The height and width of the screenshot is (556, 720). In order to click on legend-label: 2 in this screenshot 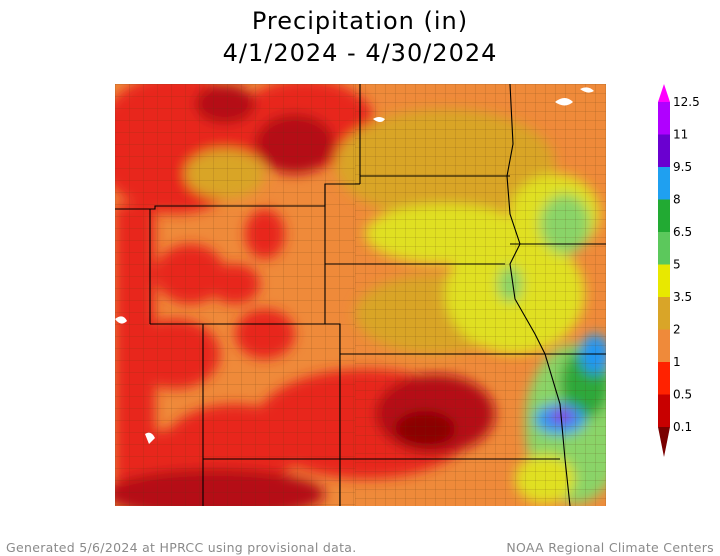, I will do `click(677, 330)`.